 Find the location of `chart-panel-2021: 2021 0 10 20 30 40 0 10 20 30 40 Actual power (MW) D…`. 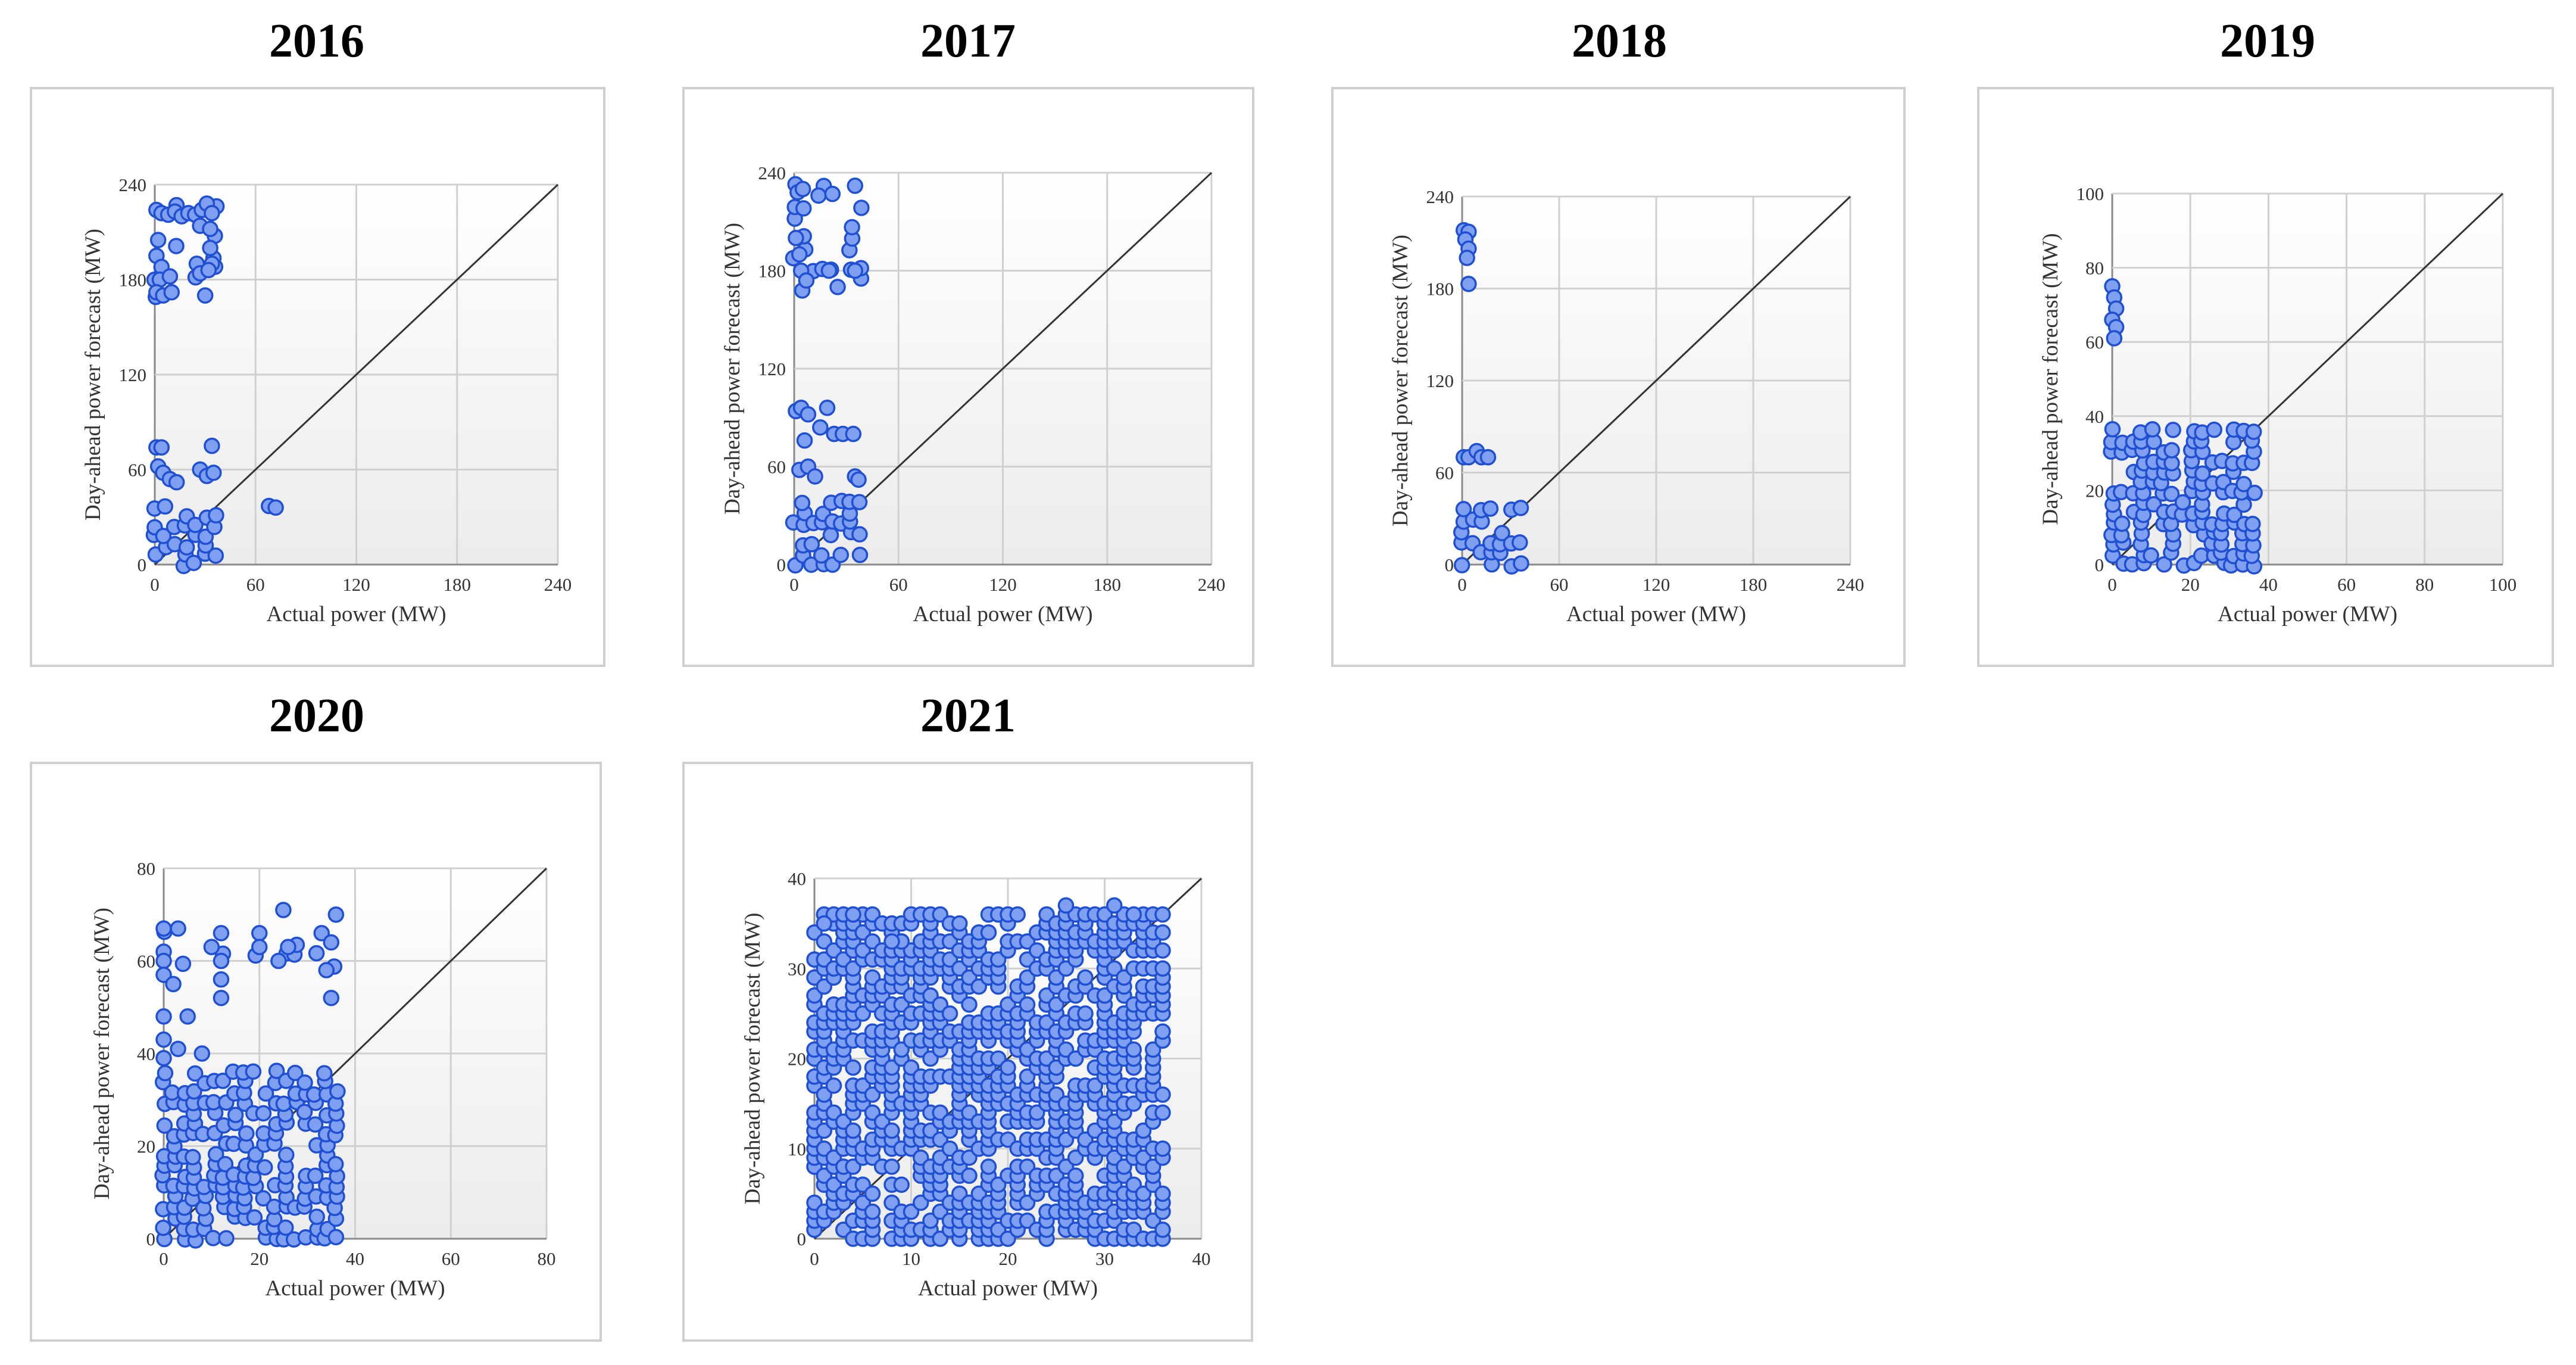

chart-panel-2021: 2021 0 10 20 30 40 0 10 20 30 40 Actual power (MW) D… is located at coordinates (967, 1016).